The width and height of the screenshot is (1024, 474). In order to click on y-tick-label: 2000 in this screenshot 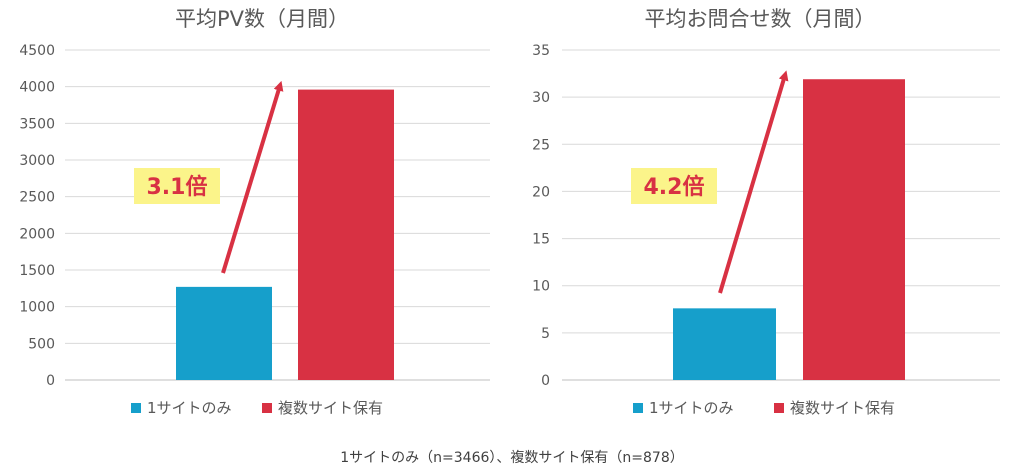, I will do `click(37, 234)`.